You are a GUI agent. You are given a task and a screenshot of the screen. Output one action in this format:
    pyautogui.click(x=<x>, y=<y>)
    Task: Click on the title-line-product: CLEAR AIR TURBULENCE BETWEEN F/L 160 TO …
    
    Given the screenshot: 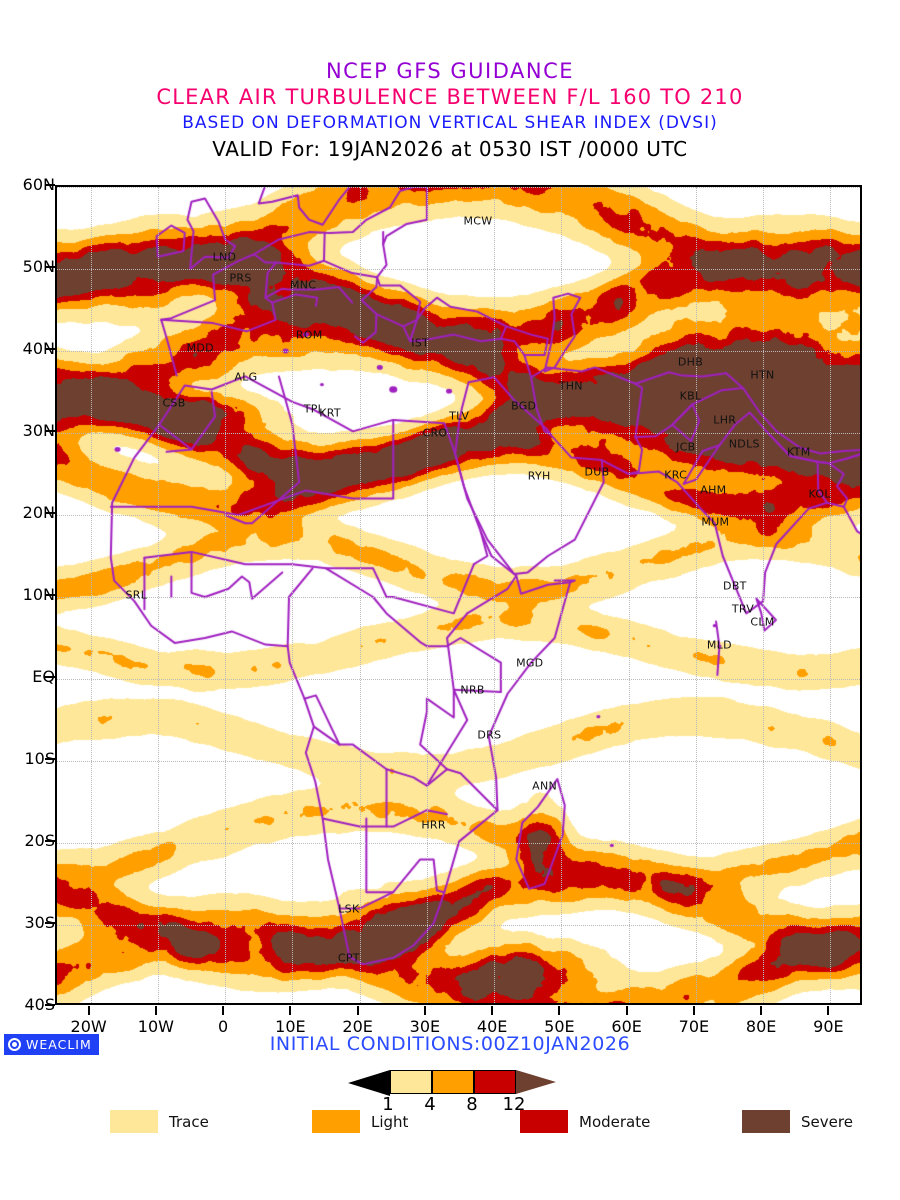 What is the action you would take?
    pyautogui.click(x=450, y=97)
    